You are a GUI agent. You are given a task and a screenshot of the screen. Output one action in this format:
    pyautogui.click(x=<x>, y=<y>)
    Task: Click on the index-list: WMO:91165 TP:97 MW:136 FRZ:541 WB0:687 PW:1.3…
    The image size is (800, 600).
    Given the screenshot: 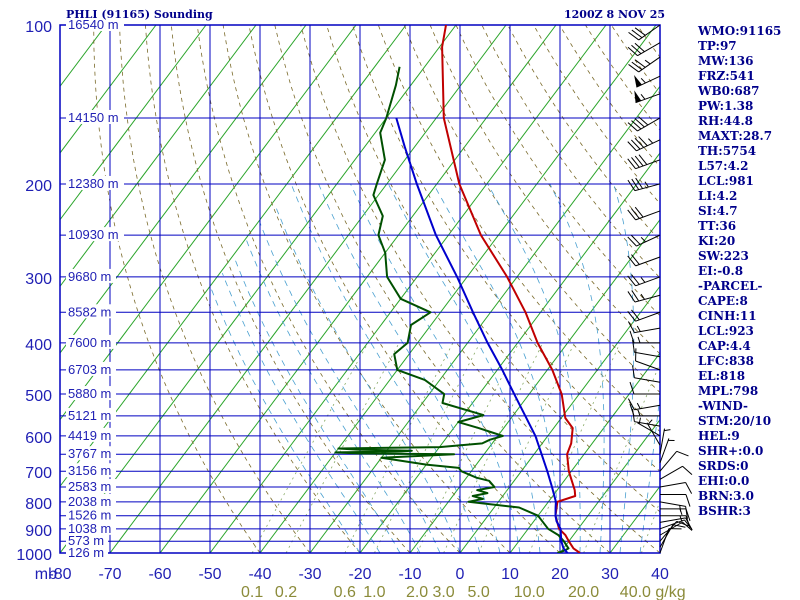 What is the action you would take?
    pyautogui.click(x=739, y=271)
    